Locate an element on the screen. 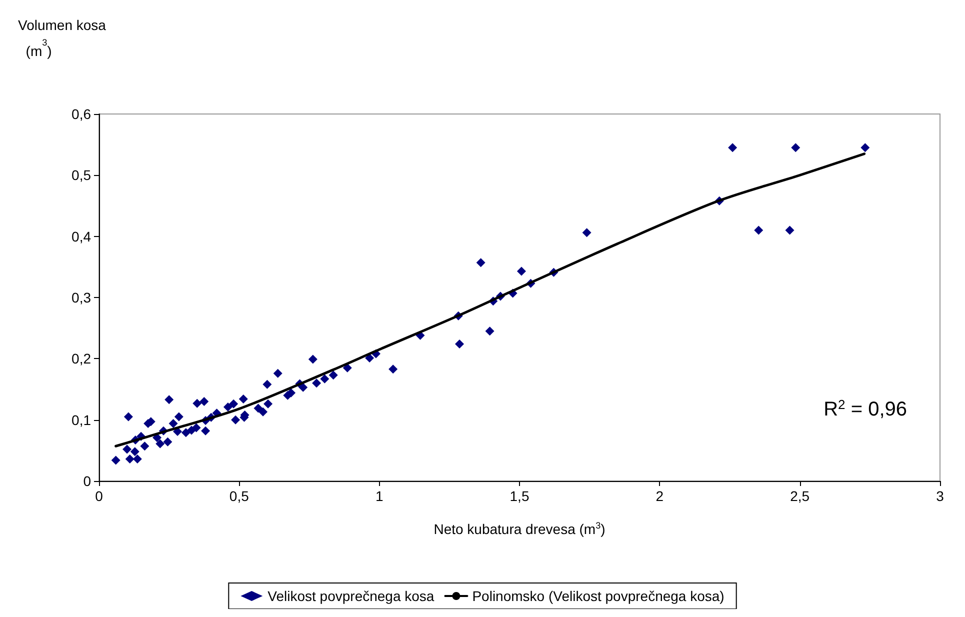 This screenshot has width=965, height=617. x-tick-label: 0,5 is located at coordinates (239, 496).